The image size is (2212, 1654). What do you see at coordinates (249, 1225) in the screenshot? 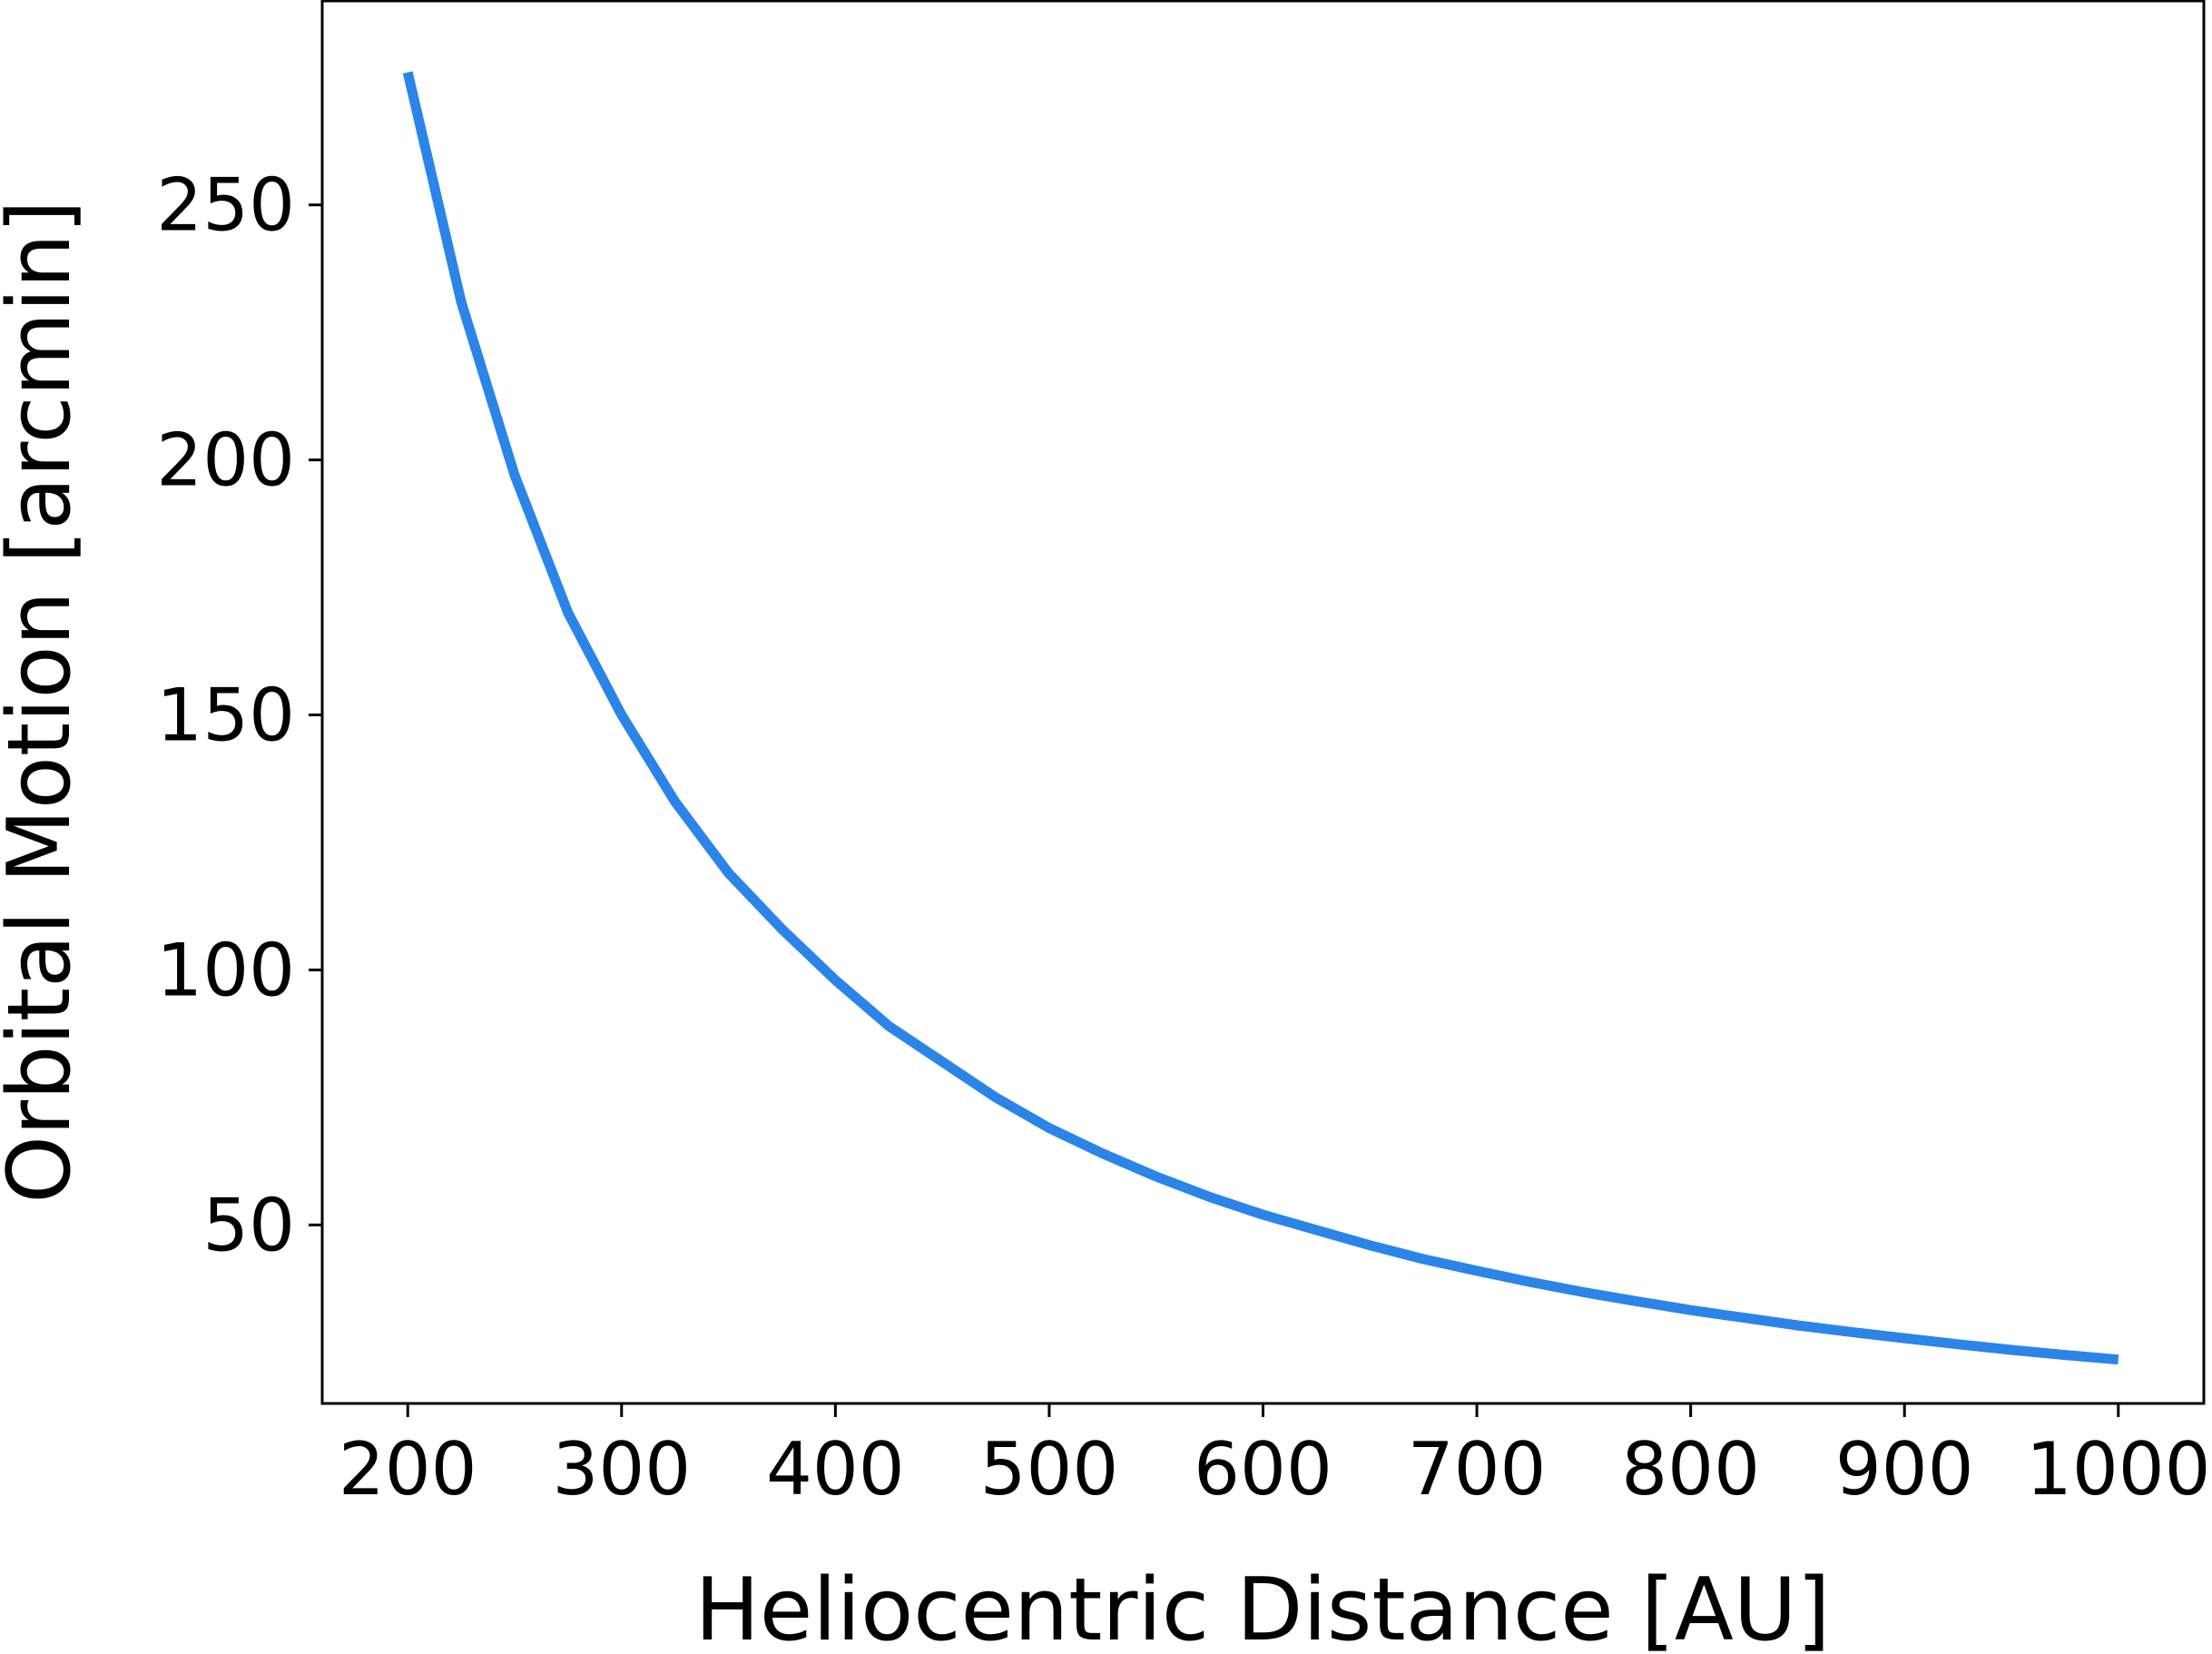
I see `y-tick-label: 50` at bounding box center [249, 1225].